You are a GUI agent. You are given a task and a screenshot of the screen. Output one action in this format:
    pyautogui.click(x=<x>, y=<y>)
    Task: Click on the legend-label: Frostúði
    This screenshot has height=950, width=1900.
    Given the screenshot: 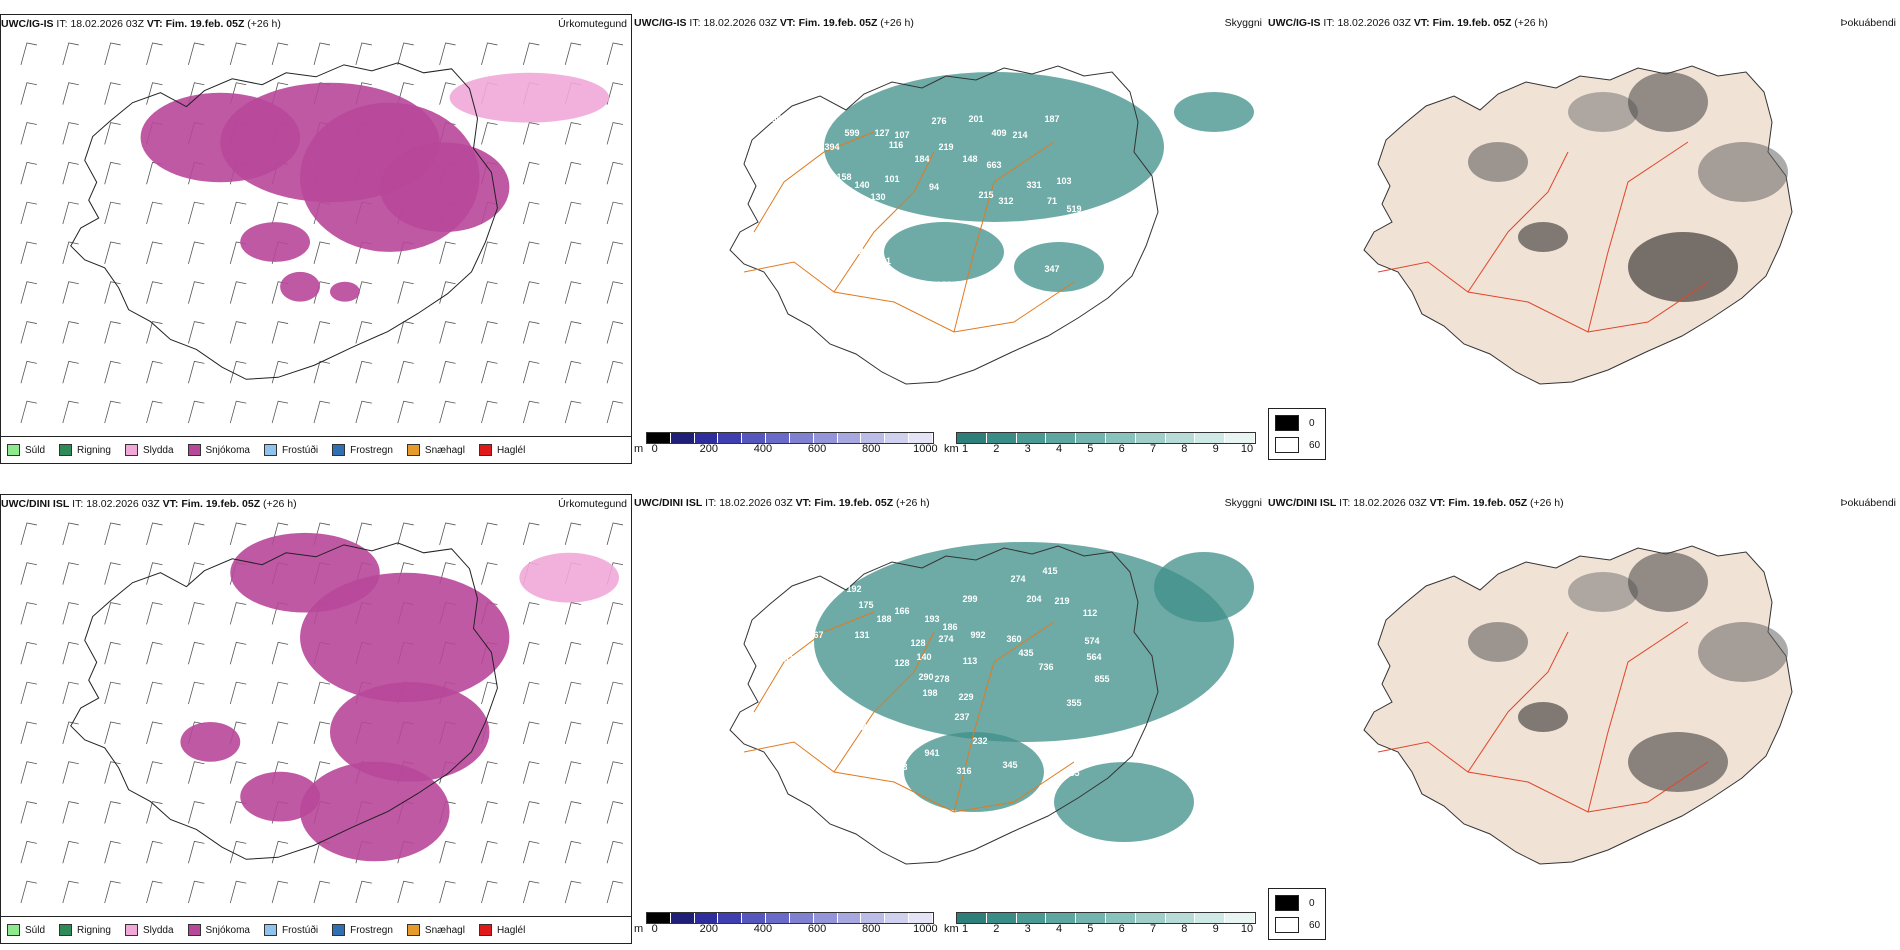 What is the action you would take?
    pyautogui.click(x=300, y=930)
    